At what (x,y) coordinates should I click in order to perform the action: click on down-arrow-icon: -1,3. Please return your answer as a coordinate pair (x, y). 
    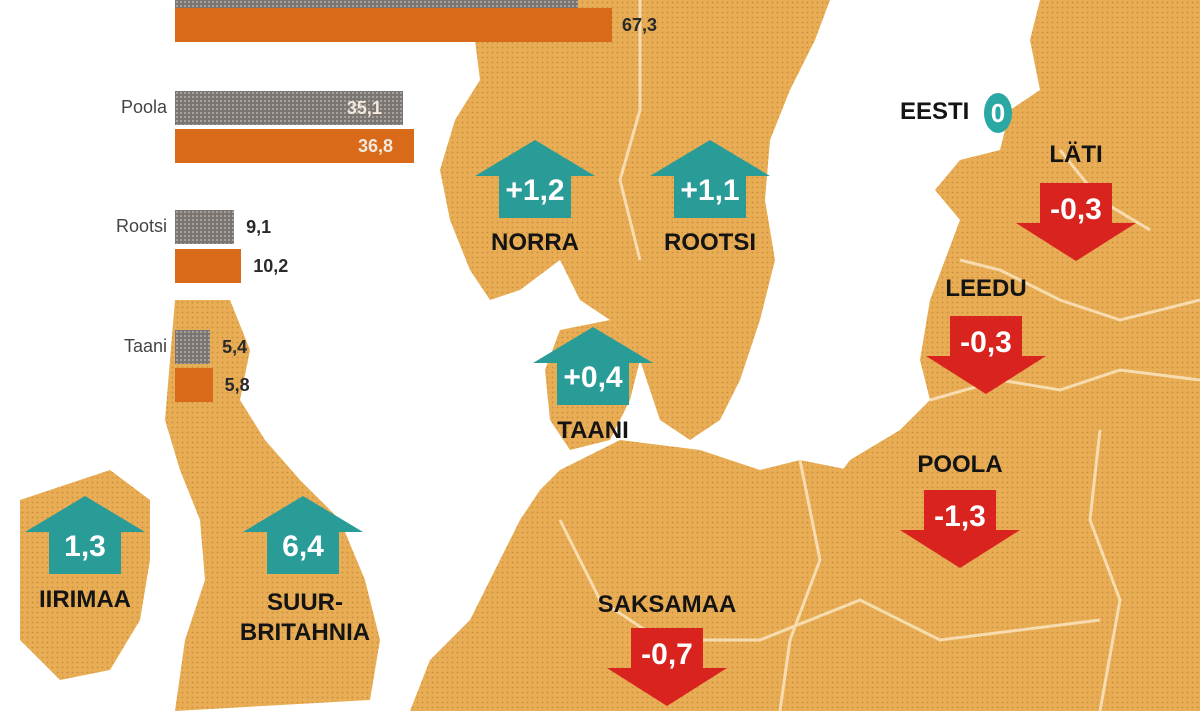
    Looking at the image, I should click on (960, 530).